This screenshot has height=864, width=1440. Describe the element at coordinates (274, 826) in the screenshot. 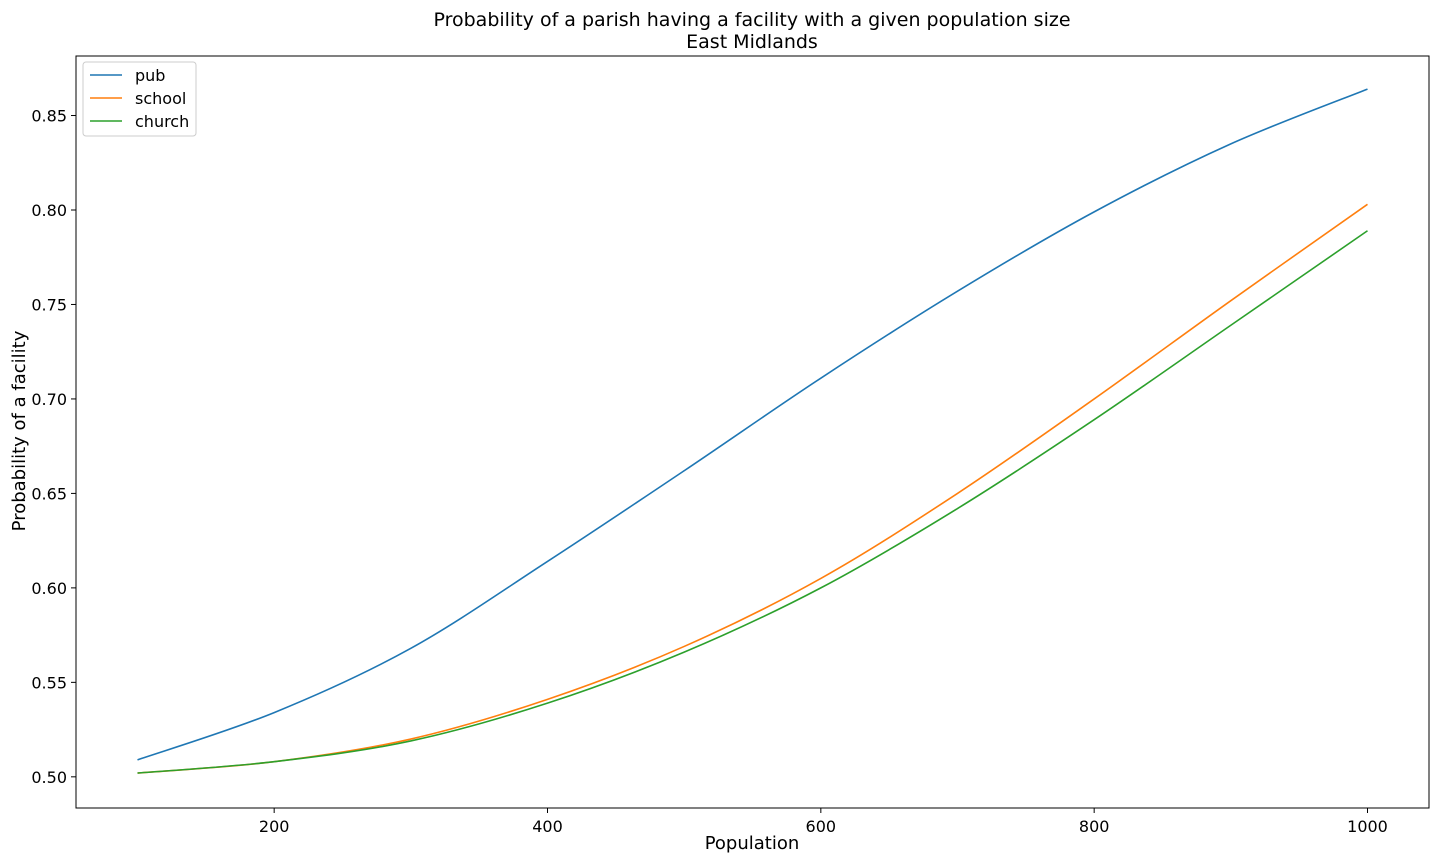

I see `x-tick-label: 200` at that location.